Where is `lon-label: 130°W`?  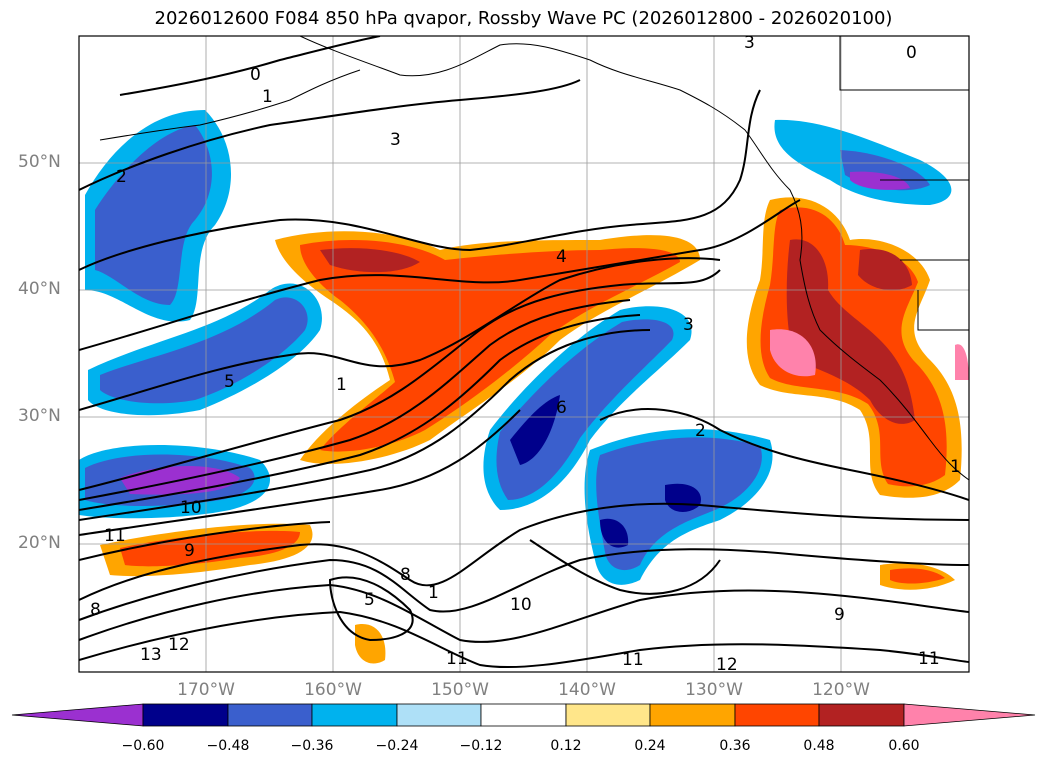
lon-label: 130°W is located at coordinates (714, 690).